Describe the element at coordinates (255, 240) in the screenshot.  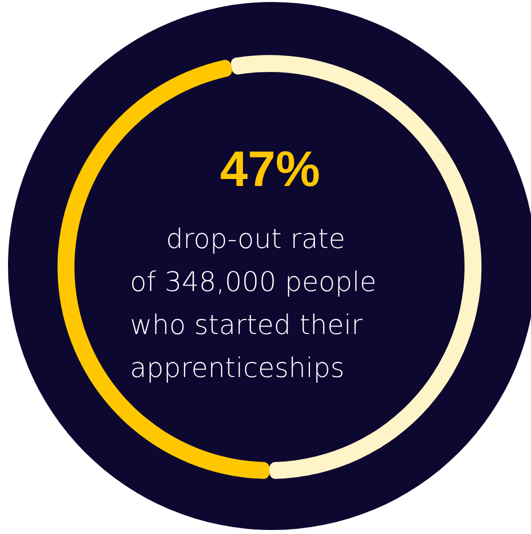
I see `text: drop-out rate` at that location.